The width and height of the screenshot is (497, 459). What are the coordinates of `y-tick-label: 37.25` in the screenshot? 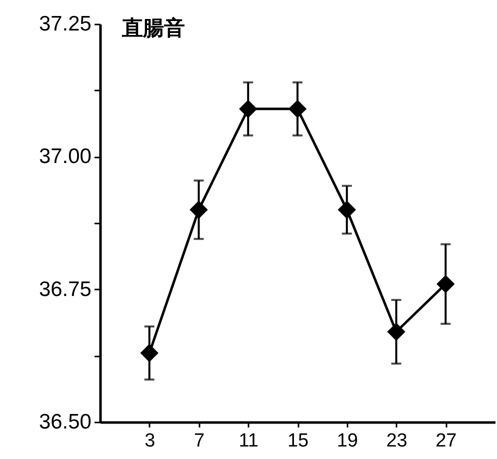 It's located at (65, 24).